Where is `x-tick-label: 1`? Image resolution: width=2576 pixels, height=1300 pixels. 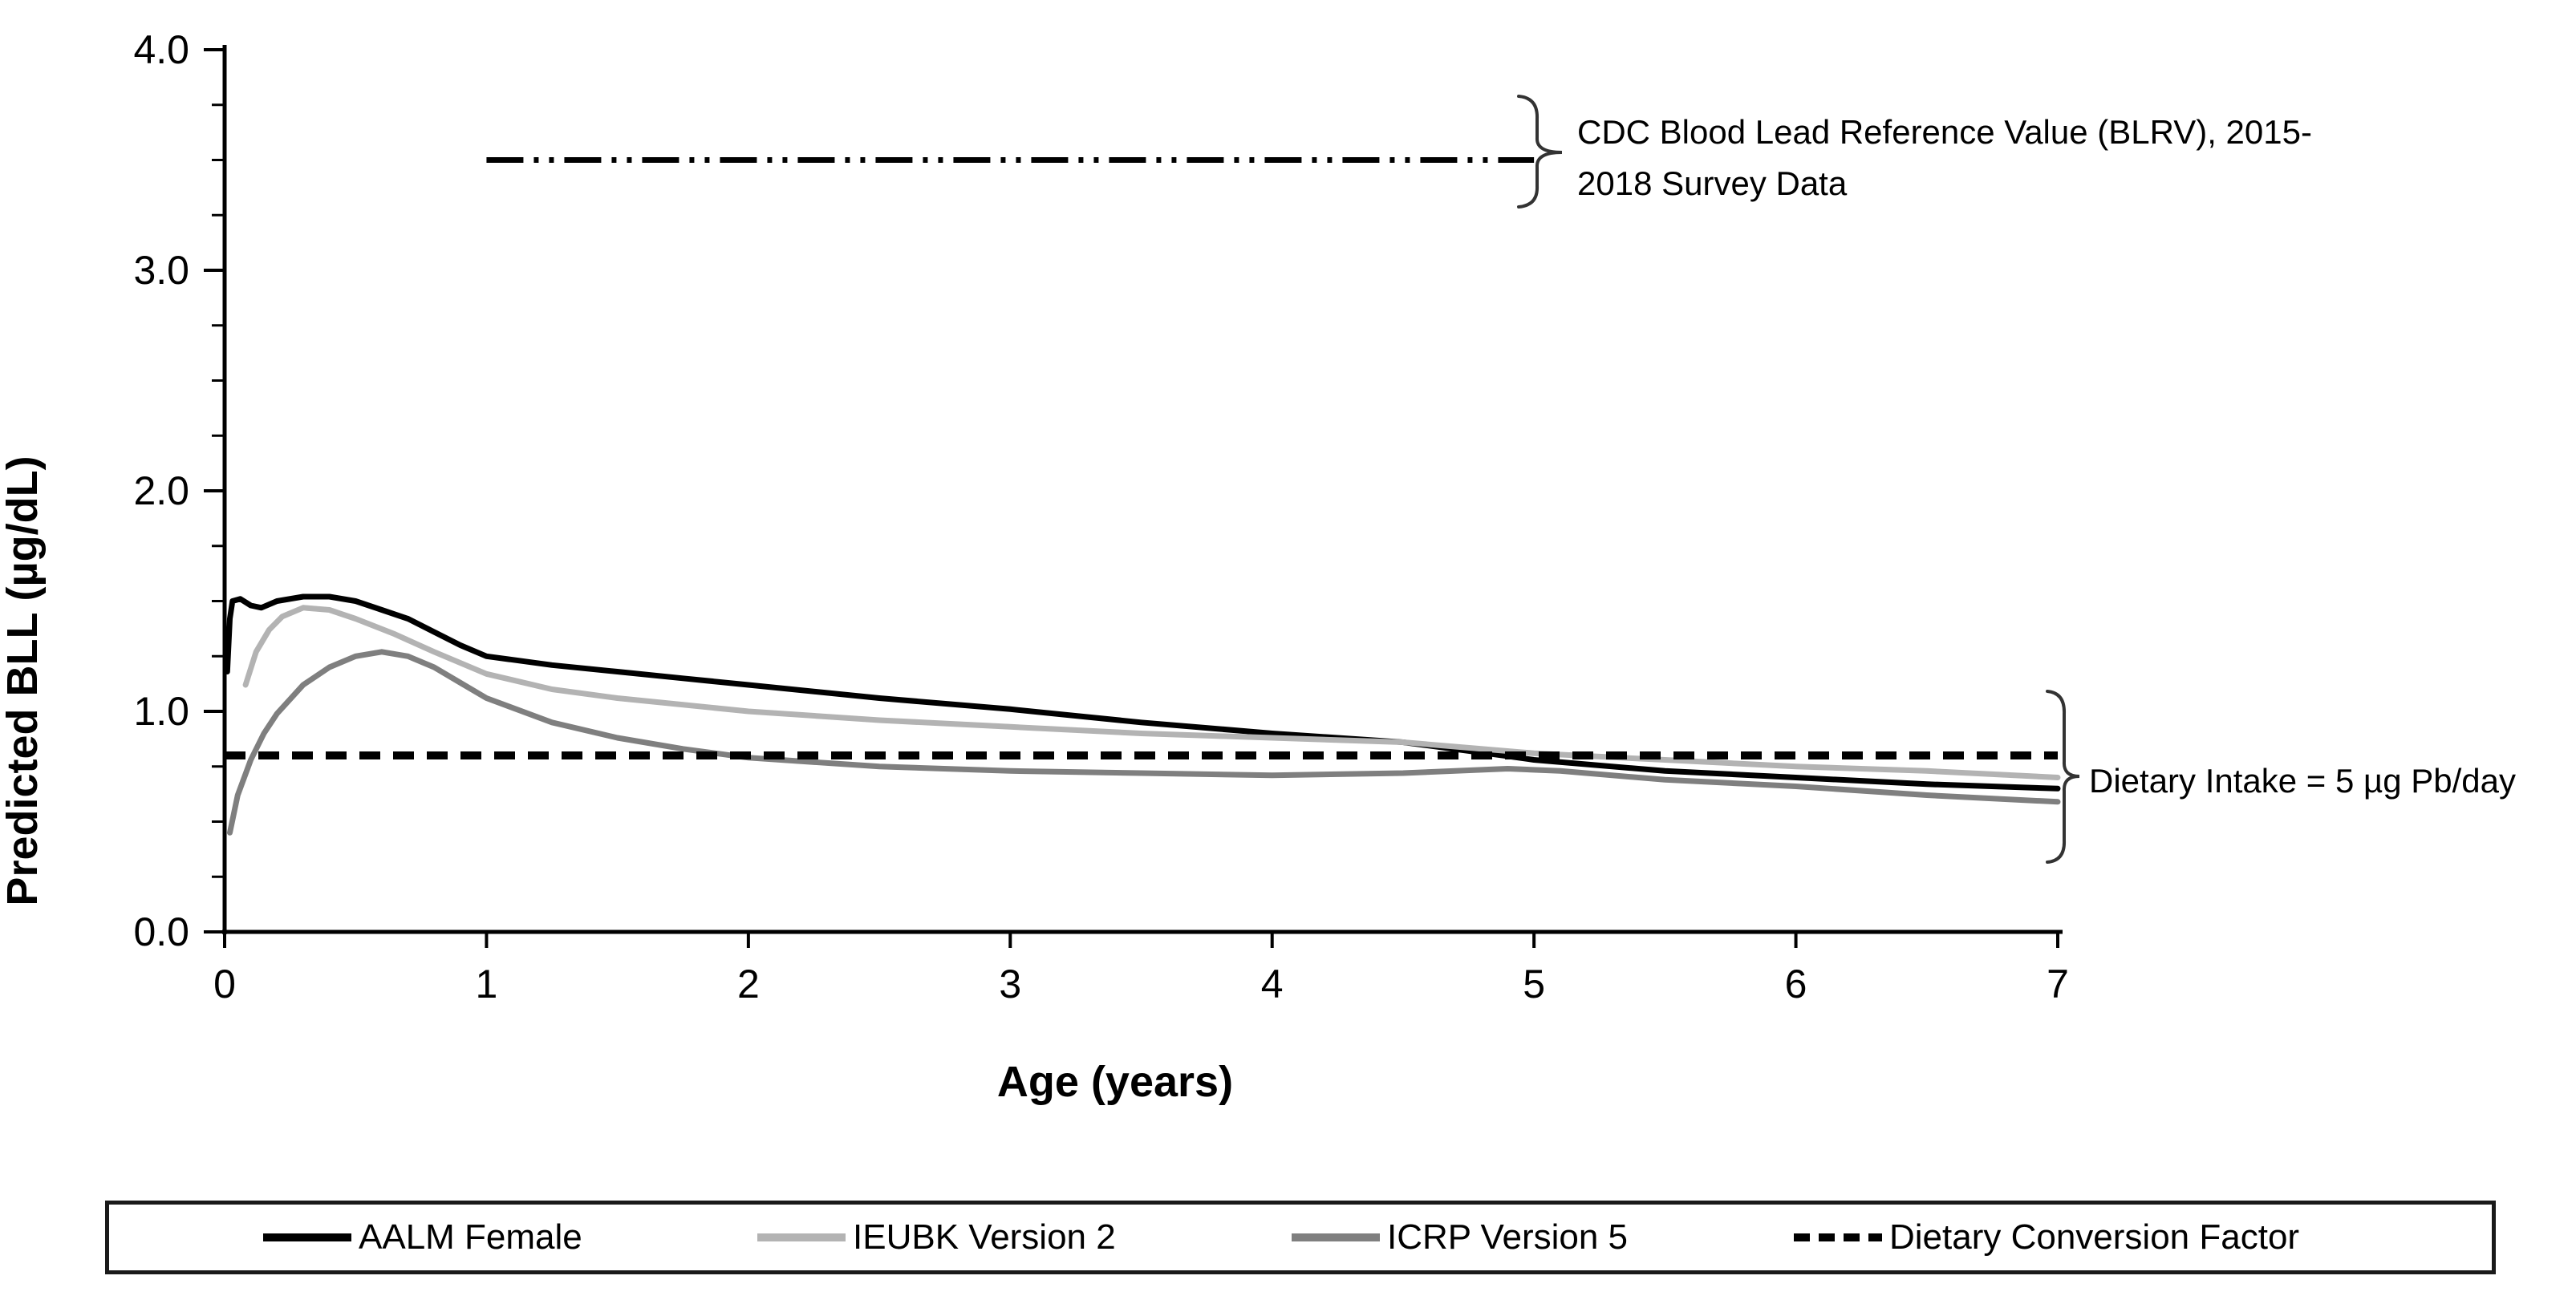 x-tick-label: 1 is located at coordinates (487, 984).